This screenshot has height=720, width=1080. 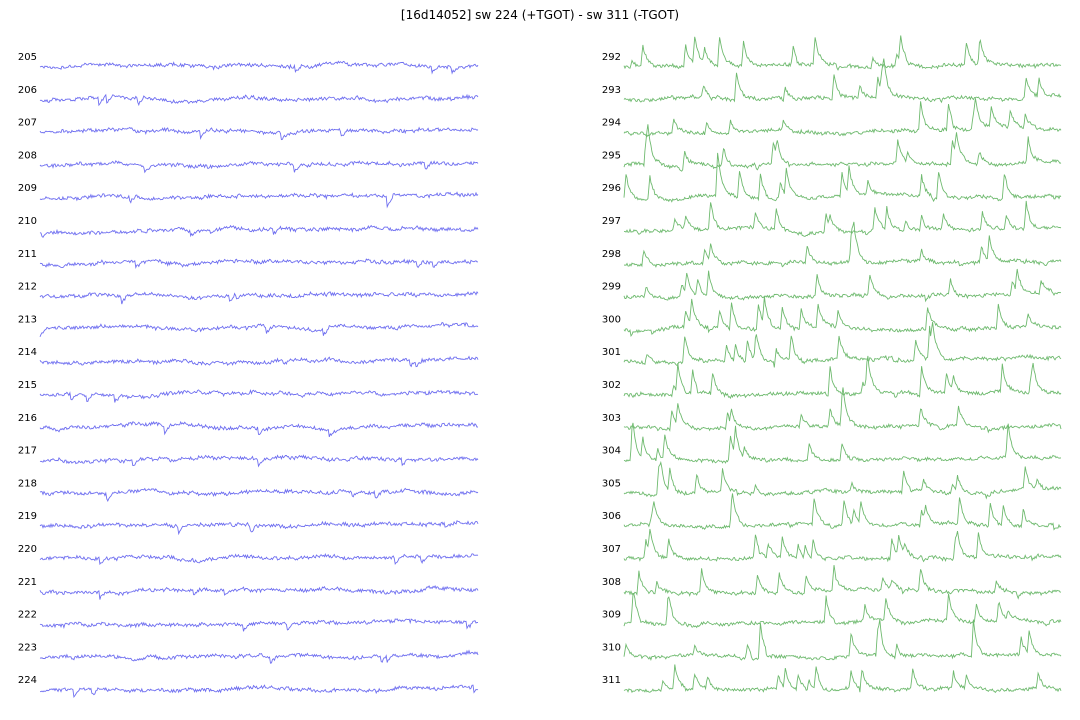 I want to click on sweep-label-308: 308, so click(x=611, y=582).